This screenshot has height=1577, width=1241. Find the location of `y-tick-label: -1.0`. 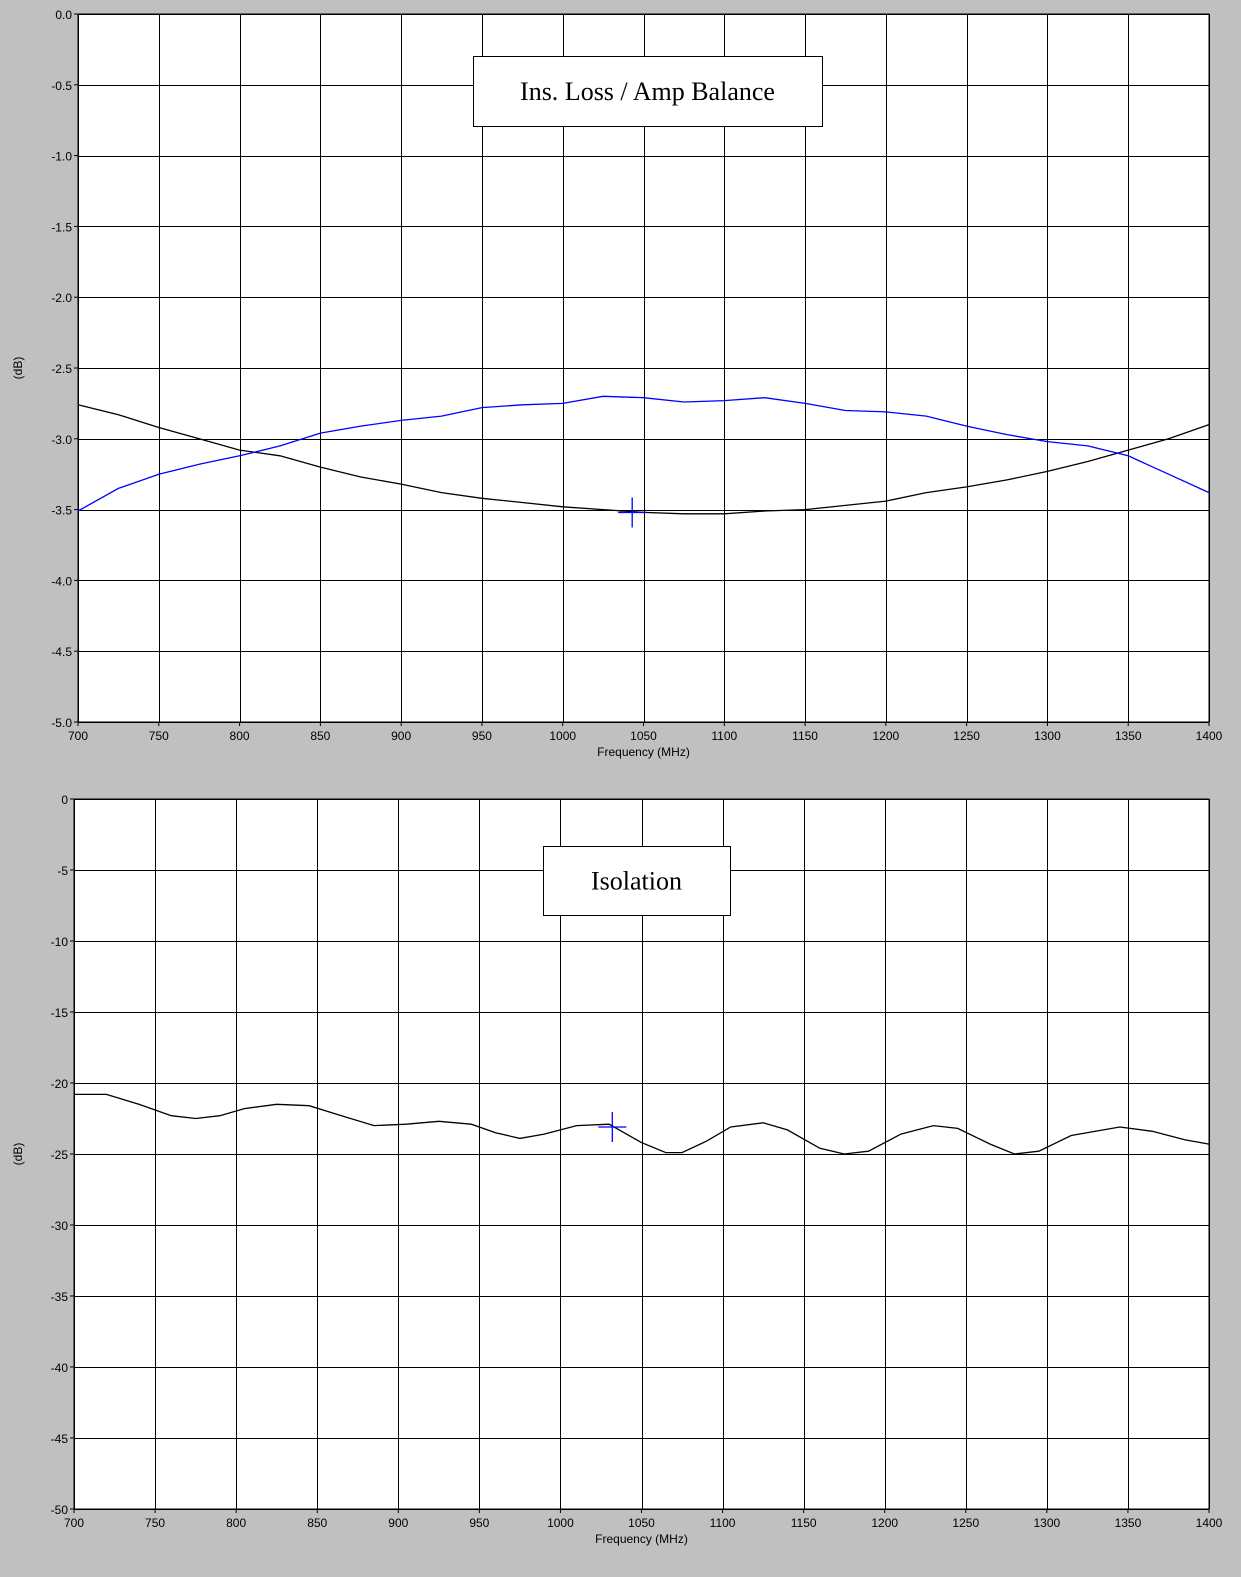

y-tick-label: -1.0 is located at coordinates (61, 157).